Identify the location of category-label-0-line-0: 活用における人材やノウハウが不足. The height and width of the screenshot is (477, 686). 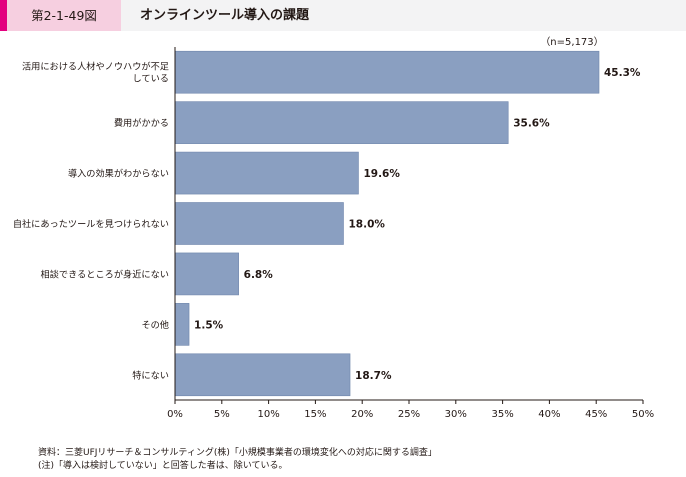
(95, 67).